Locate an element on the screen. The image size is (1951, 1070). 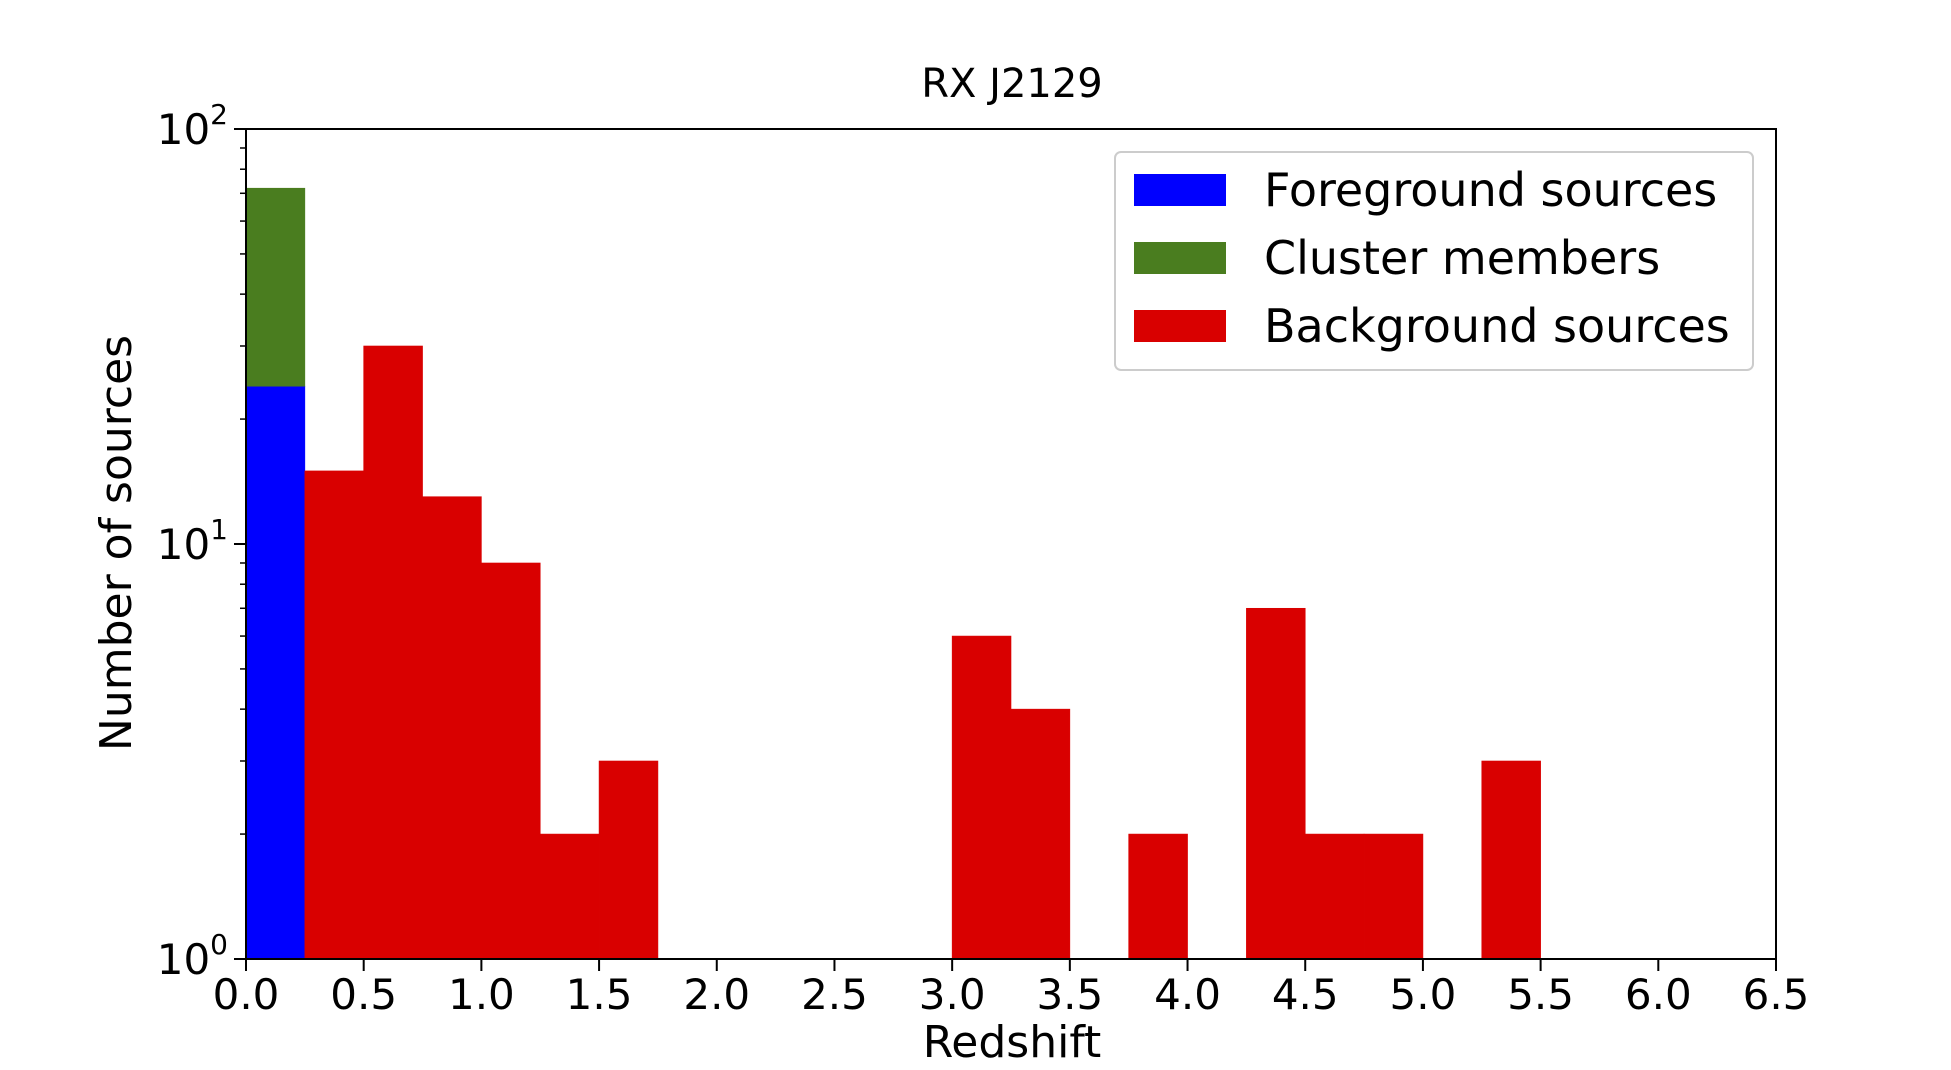
x-tick-label: 2.5 is located at coordinates (834, 994).